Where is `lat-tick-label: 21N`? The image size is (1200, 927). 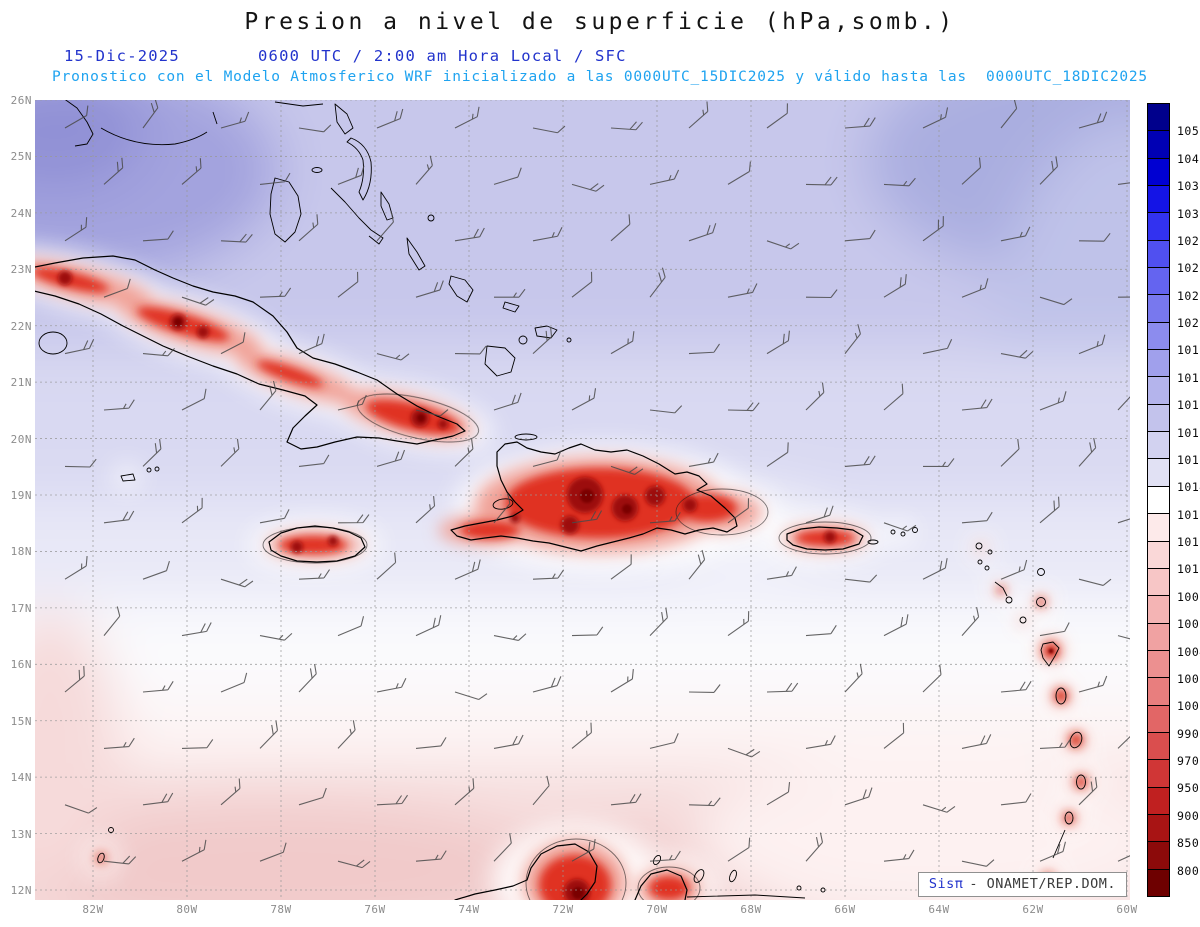 lat-tick-label: 21N is located at coordinates (21, 383).